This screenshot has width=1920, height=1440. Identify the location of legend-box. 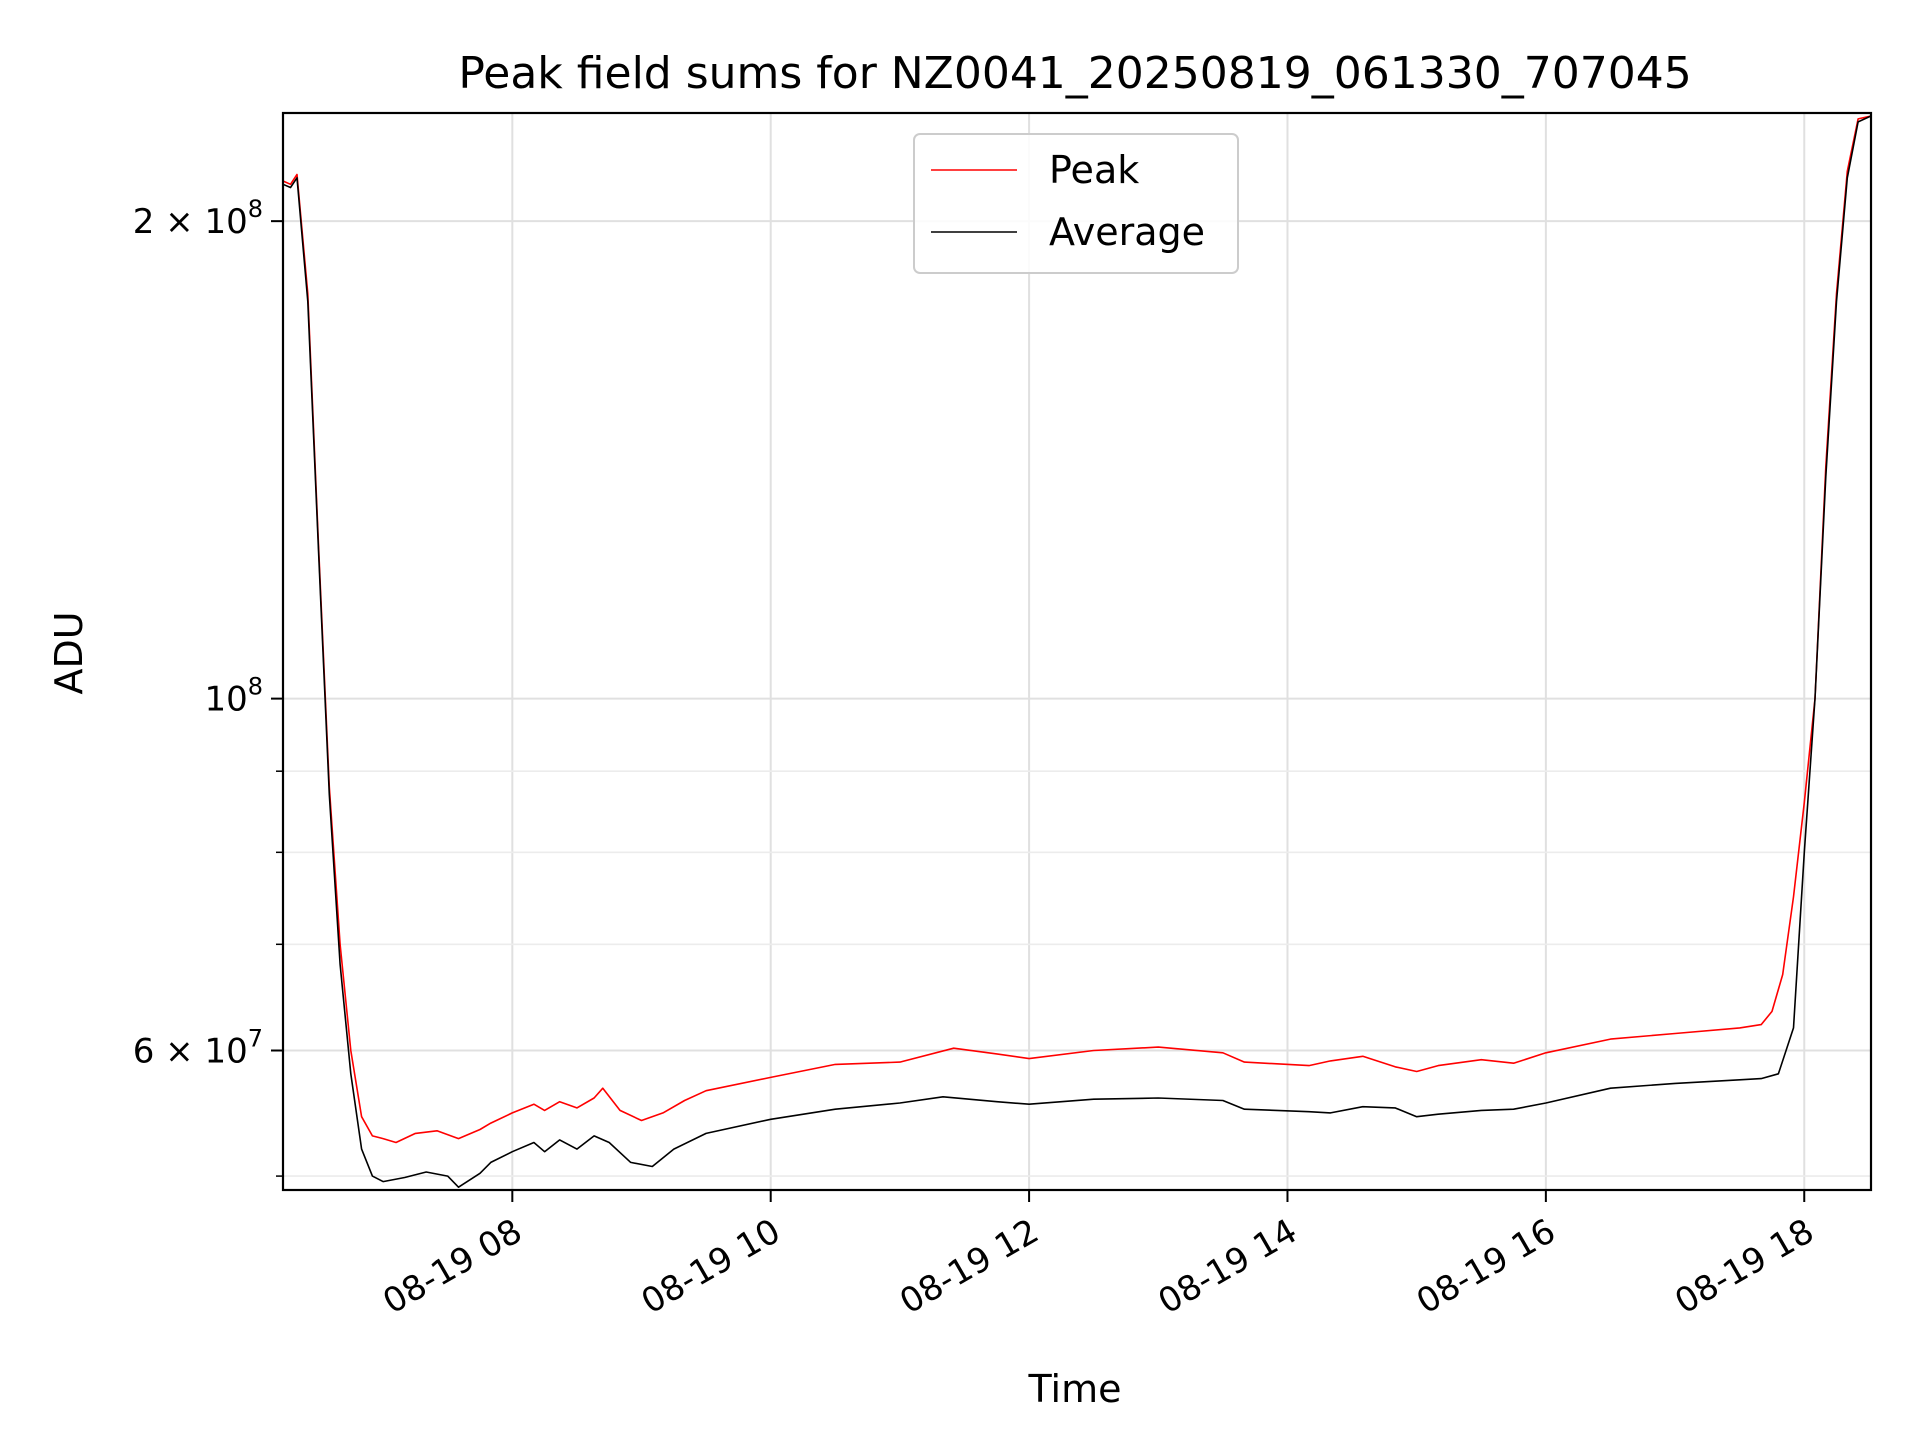
(1076, 203).